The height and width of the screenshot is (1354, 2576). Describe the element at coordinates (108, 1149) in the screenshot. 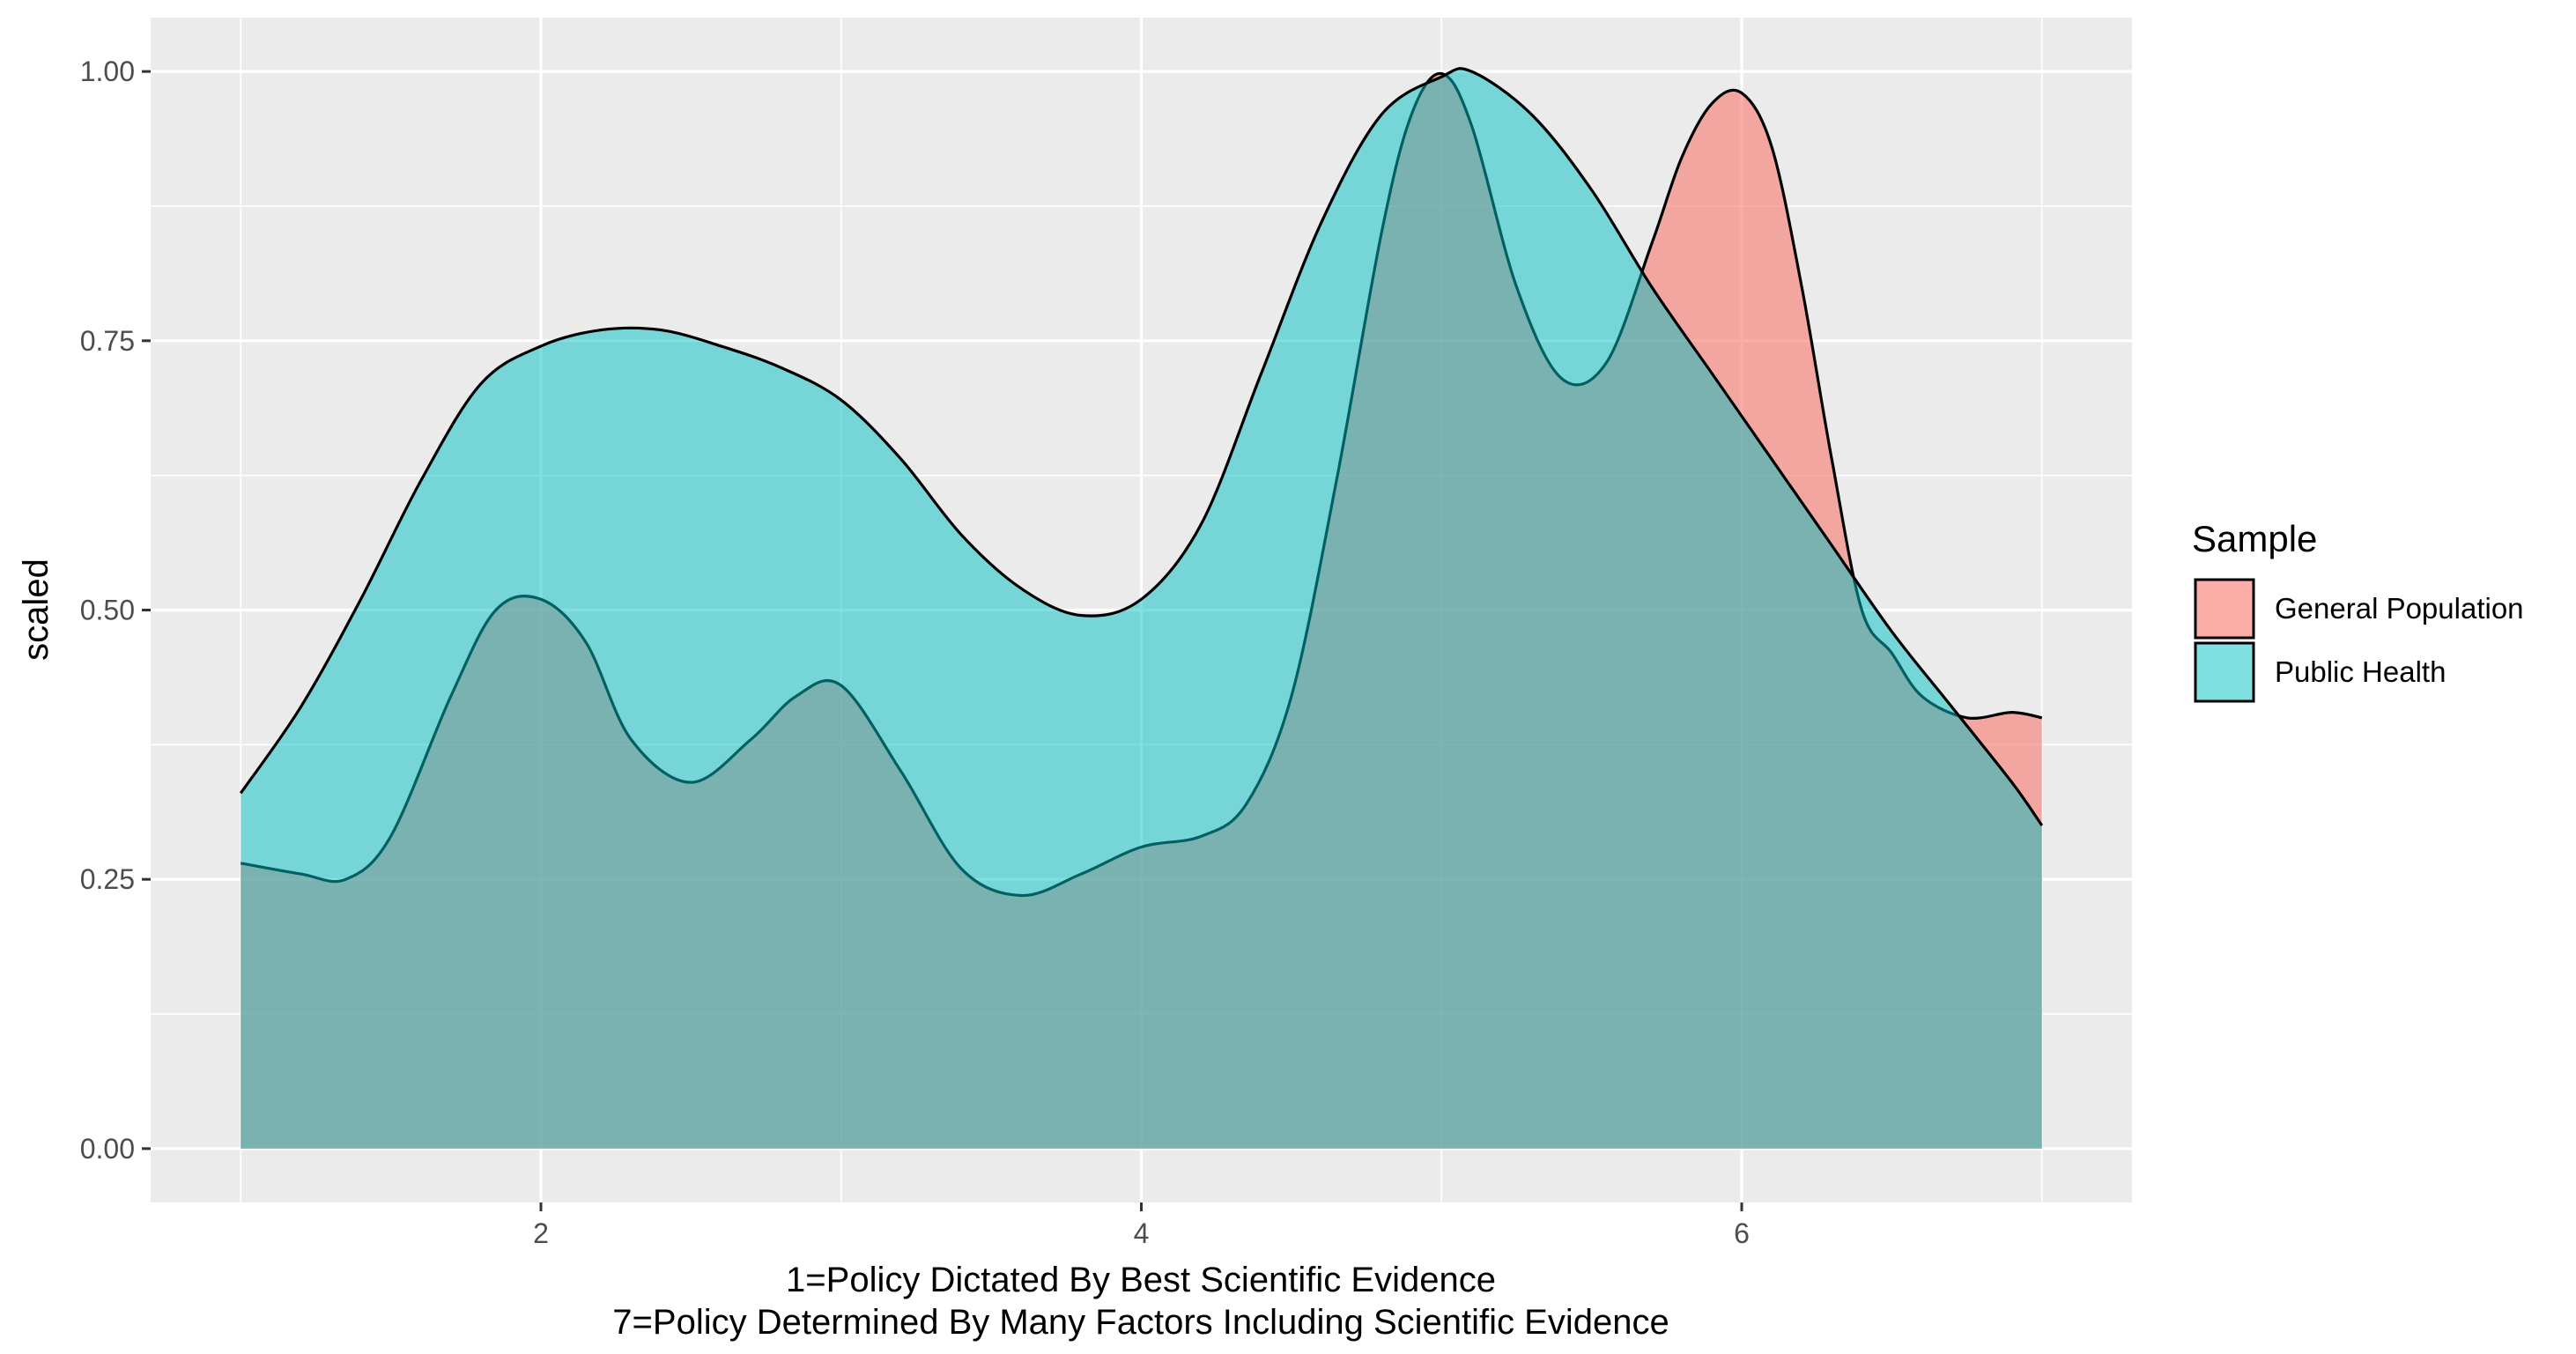

I see `y-tick-label: 0.00` at that location.